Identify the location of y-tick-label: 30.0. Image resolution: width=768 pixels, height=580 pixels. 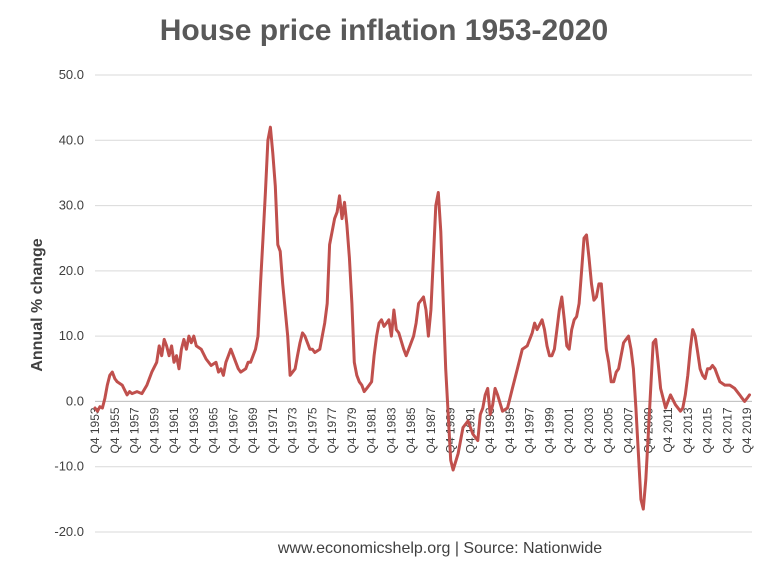
(71, 205).